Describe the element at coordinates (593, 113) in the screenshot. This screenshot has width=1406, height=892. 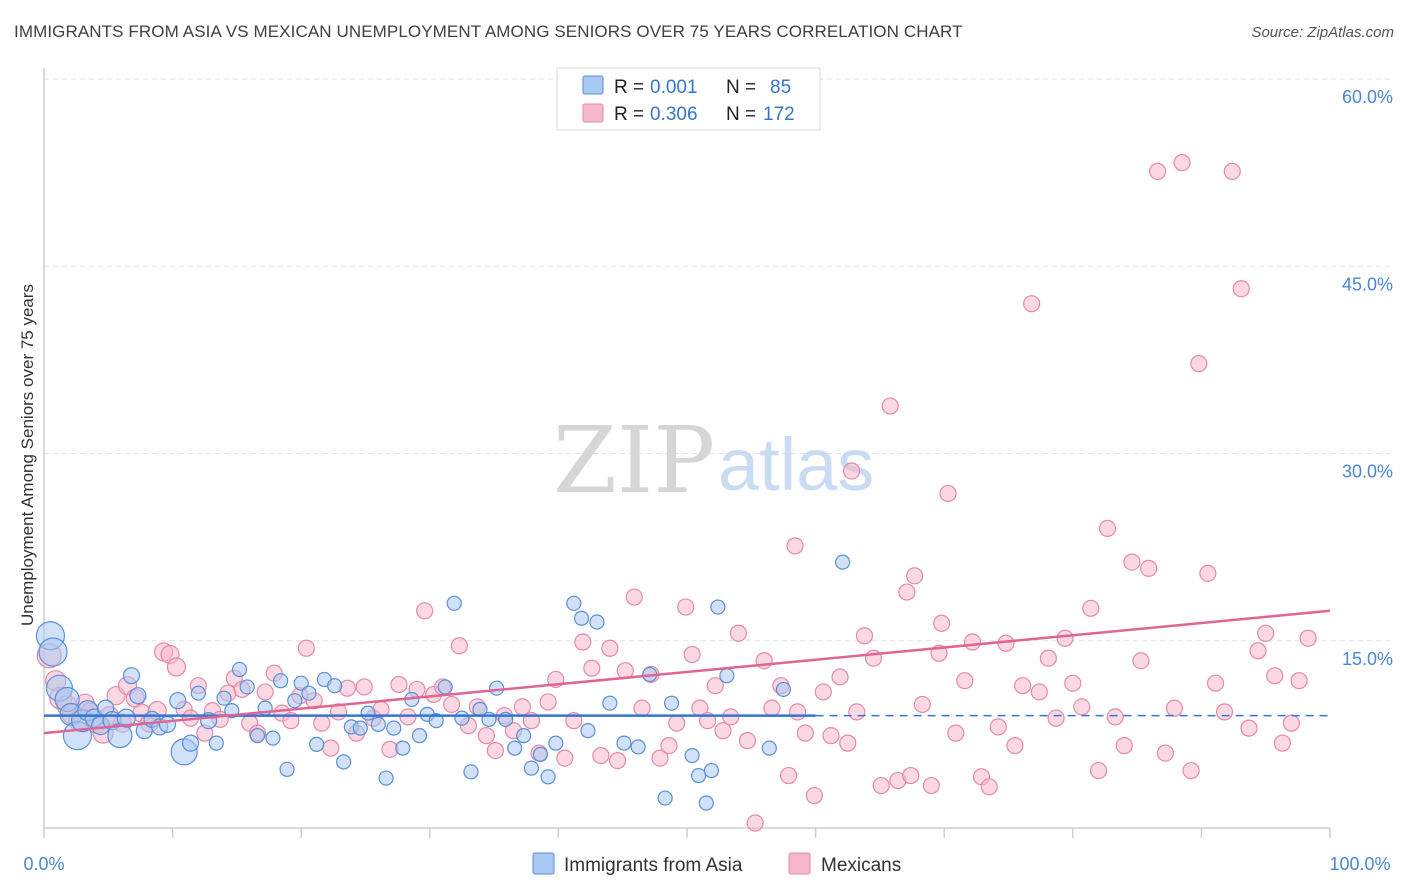
I see `legend-swatch-mex` at that location.